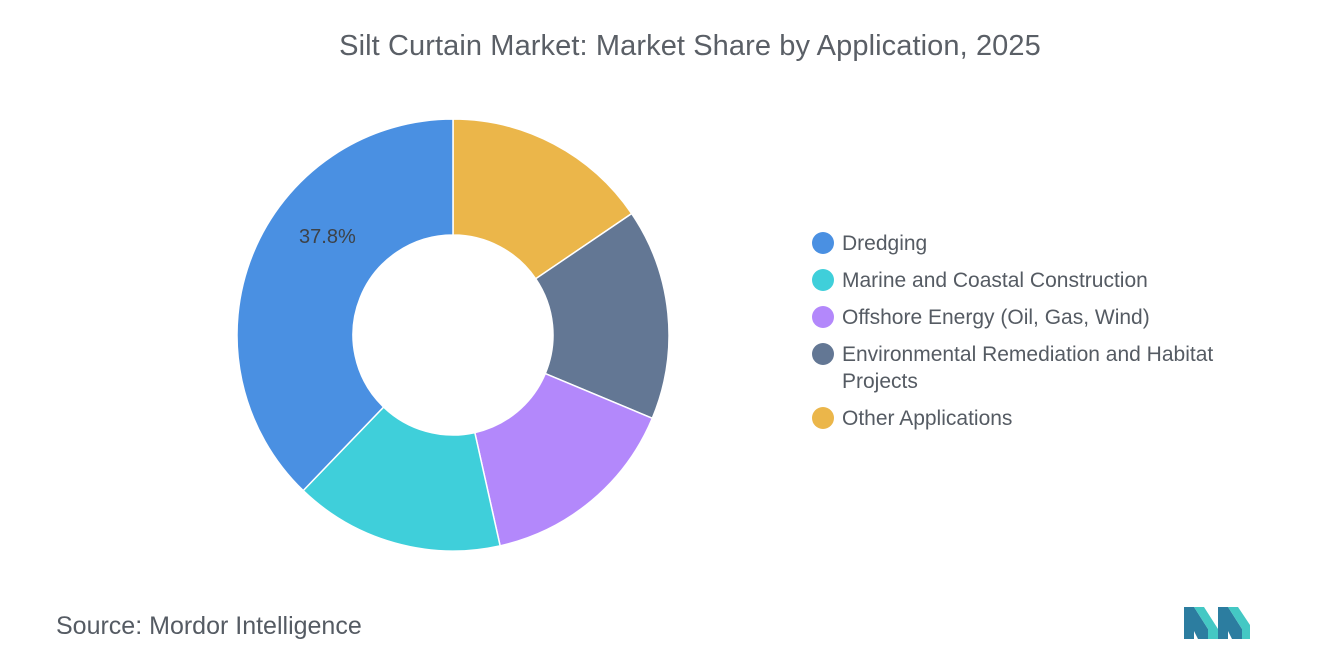 Image resolution: width=1320 pixels, height=665 pixels. What do you see at coordinates (255, 626) in the screenshot?
I see `source-value: Mordor Intelligence` at bounding box center [255, 626].